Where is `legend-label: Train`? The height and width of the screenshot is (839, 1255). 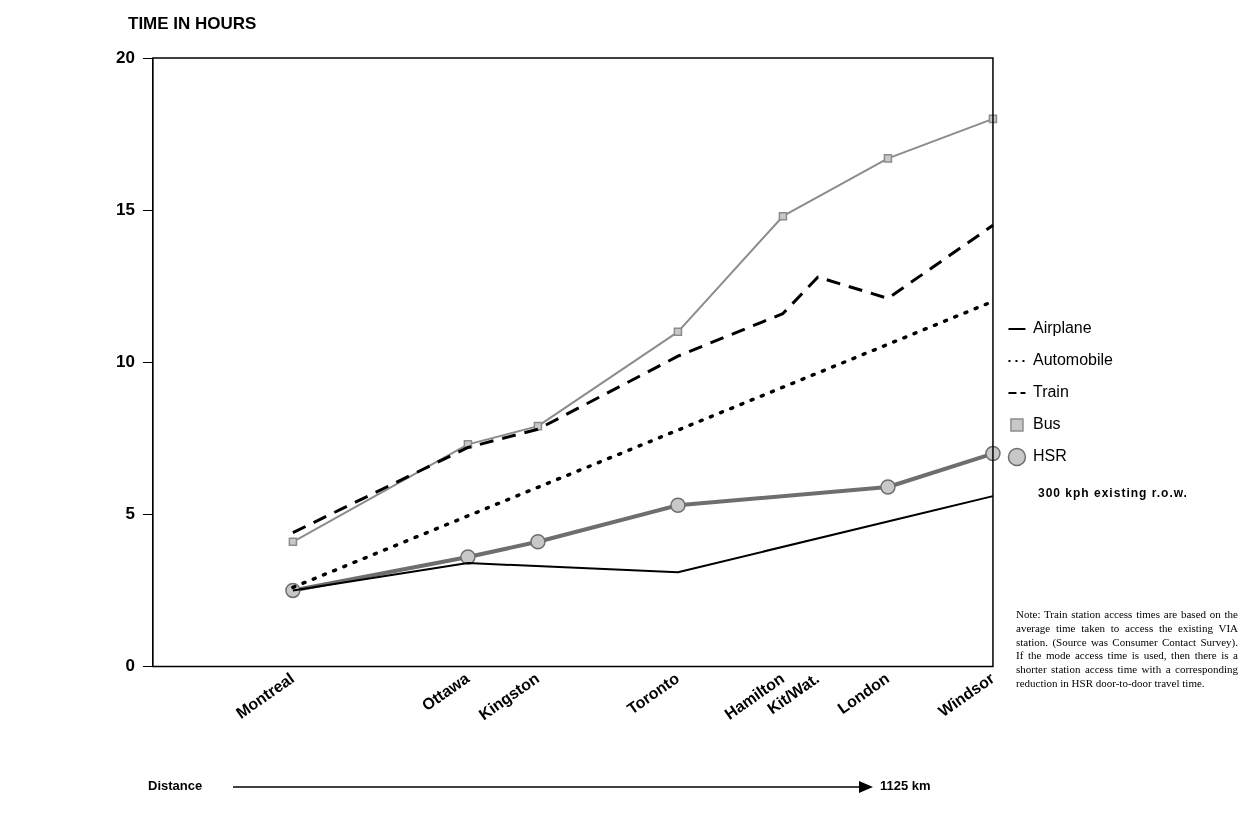 legend-label: Train is located at coordinates (1050, 392).